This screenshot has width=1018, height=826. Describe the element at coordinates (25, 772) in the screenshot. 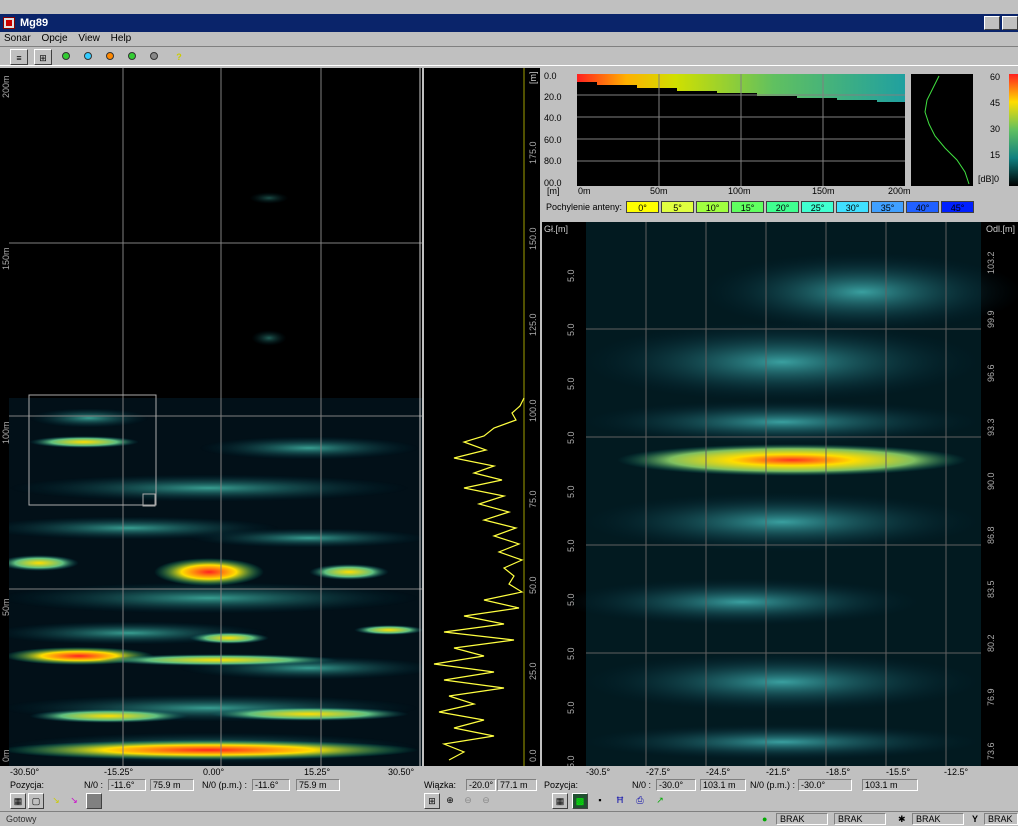

I see `left-x-tick: -30.50°` at that location.